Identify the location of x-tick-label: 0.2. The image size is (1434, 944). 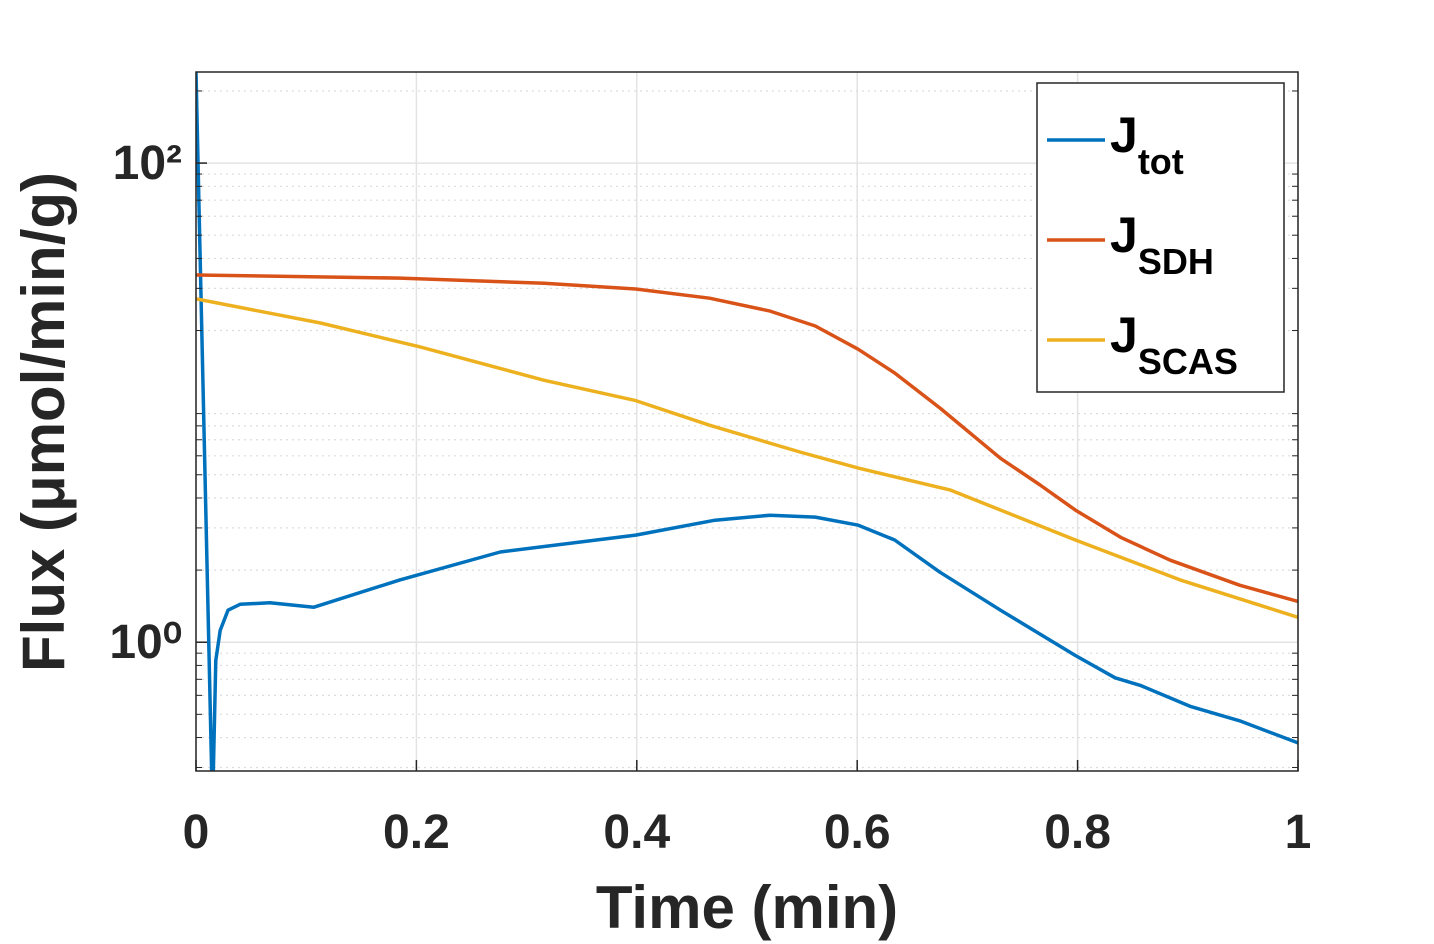
(416, 832).